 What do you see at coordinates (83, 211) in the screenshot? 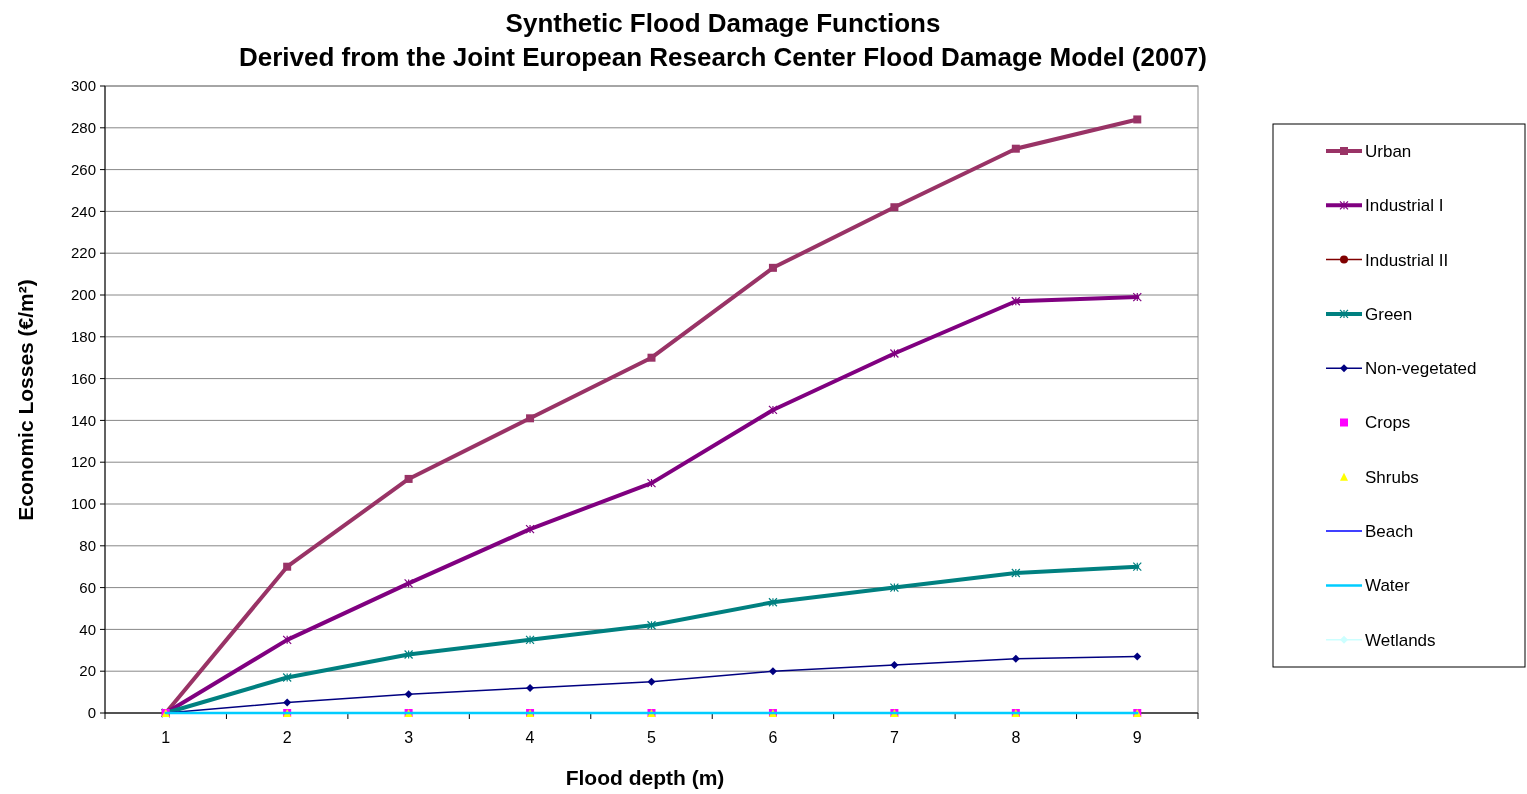
I see `y-tick-label: 240` at bounding box center [83, 211].